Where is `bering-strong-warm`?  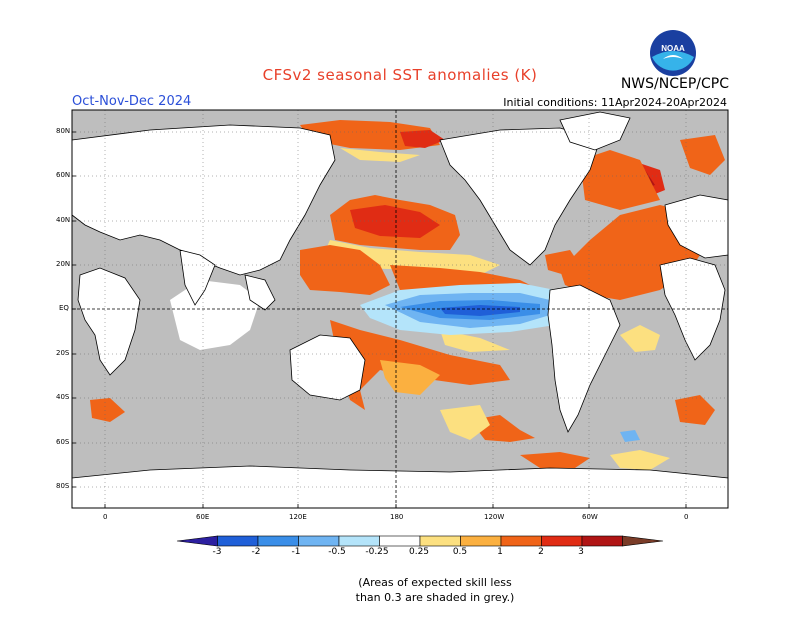 bering-strong-warm is located at coordinates (422, 139).